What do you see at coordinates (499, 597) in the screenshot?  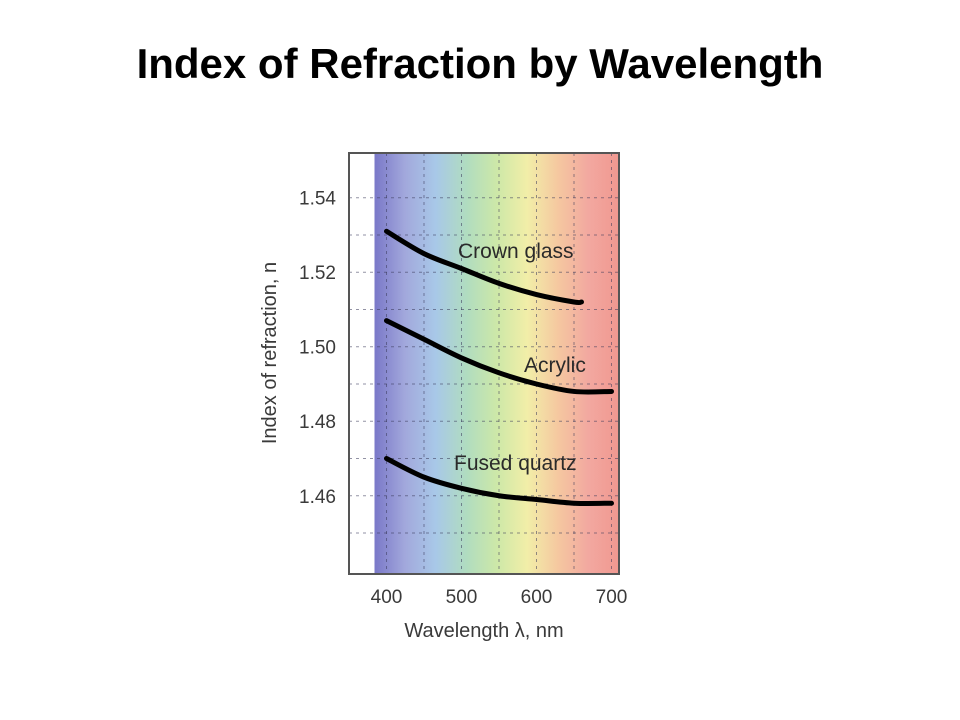 I see `x-axis-ticks: 400 500 600 700` at bounding box center [499, 597].